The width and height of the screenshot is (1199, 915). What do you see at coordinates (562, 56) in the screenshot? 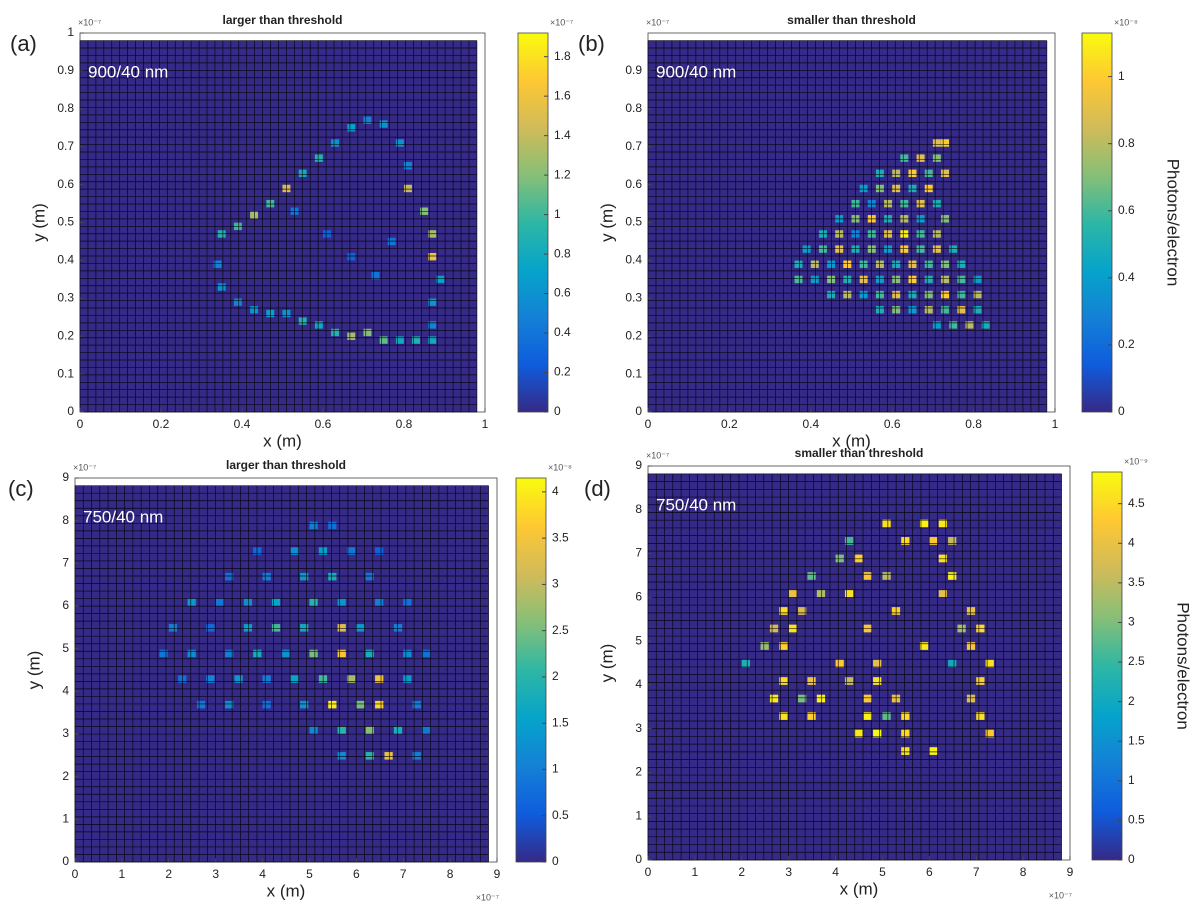
I see `colorbar-tick-label: 1.8` at bounding box center [562, 56].